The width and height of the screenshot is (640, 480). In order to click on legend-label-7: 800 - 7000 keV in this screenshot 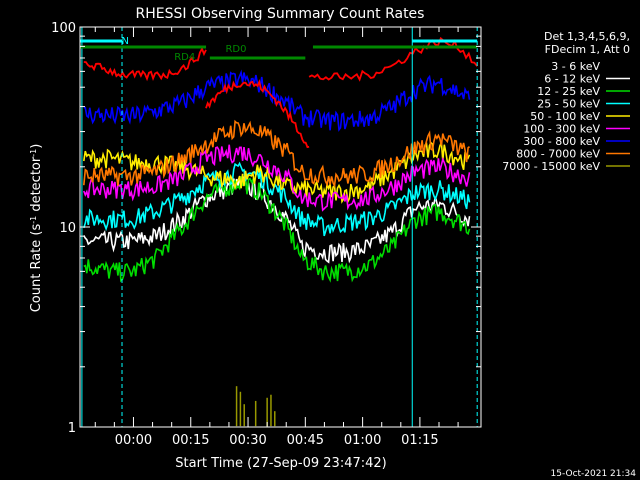, I will do `click(558, 154)`.